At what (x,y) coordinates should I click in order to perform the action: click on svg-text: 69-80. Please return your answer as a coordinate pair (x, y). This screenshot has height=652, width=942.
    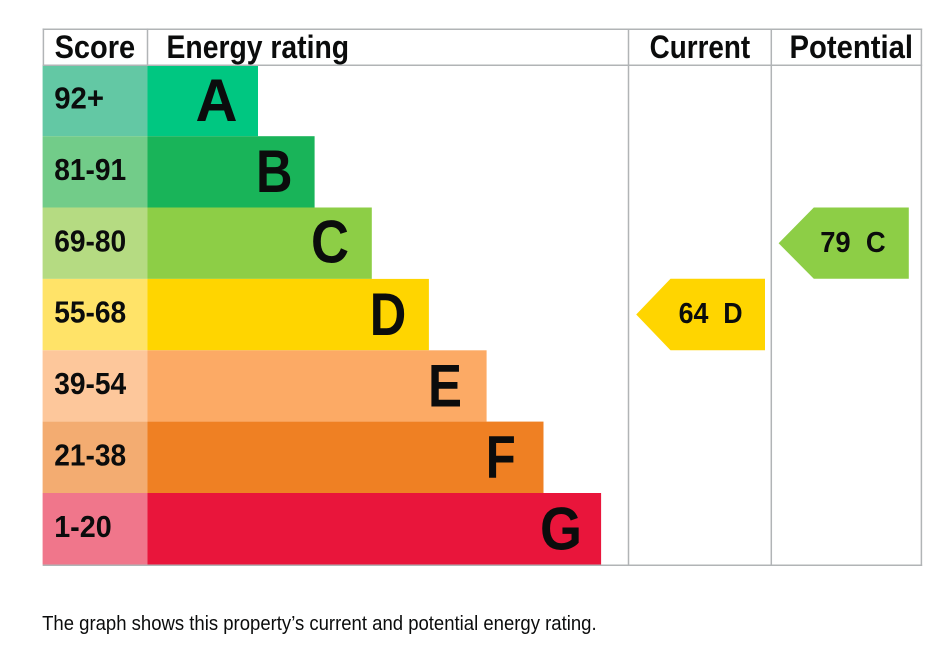
    Looking at the image, I should click on (90, 240).